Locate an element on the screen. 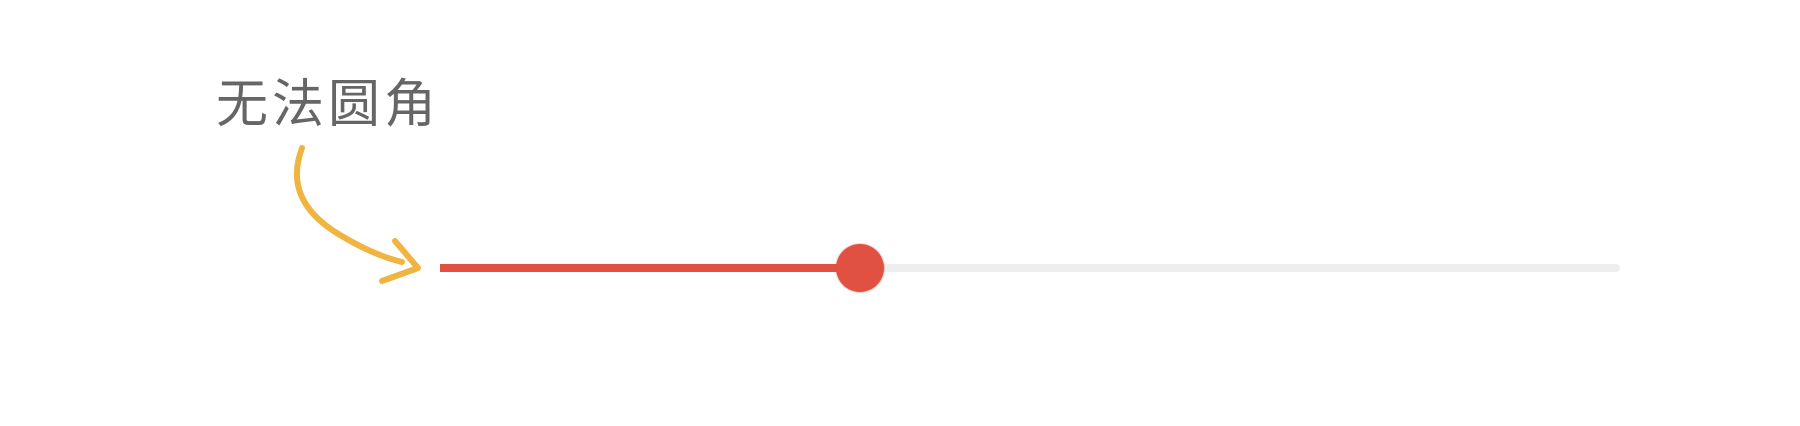 The height and width of the screenshot is (426, 1800). curved-arrow-icon is located at coordinates (357, 214).